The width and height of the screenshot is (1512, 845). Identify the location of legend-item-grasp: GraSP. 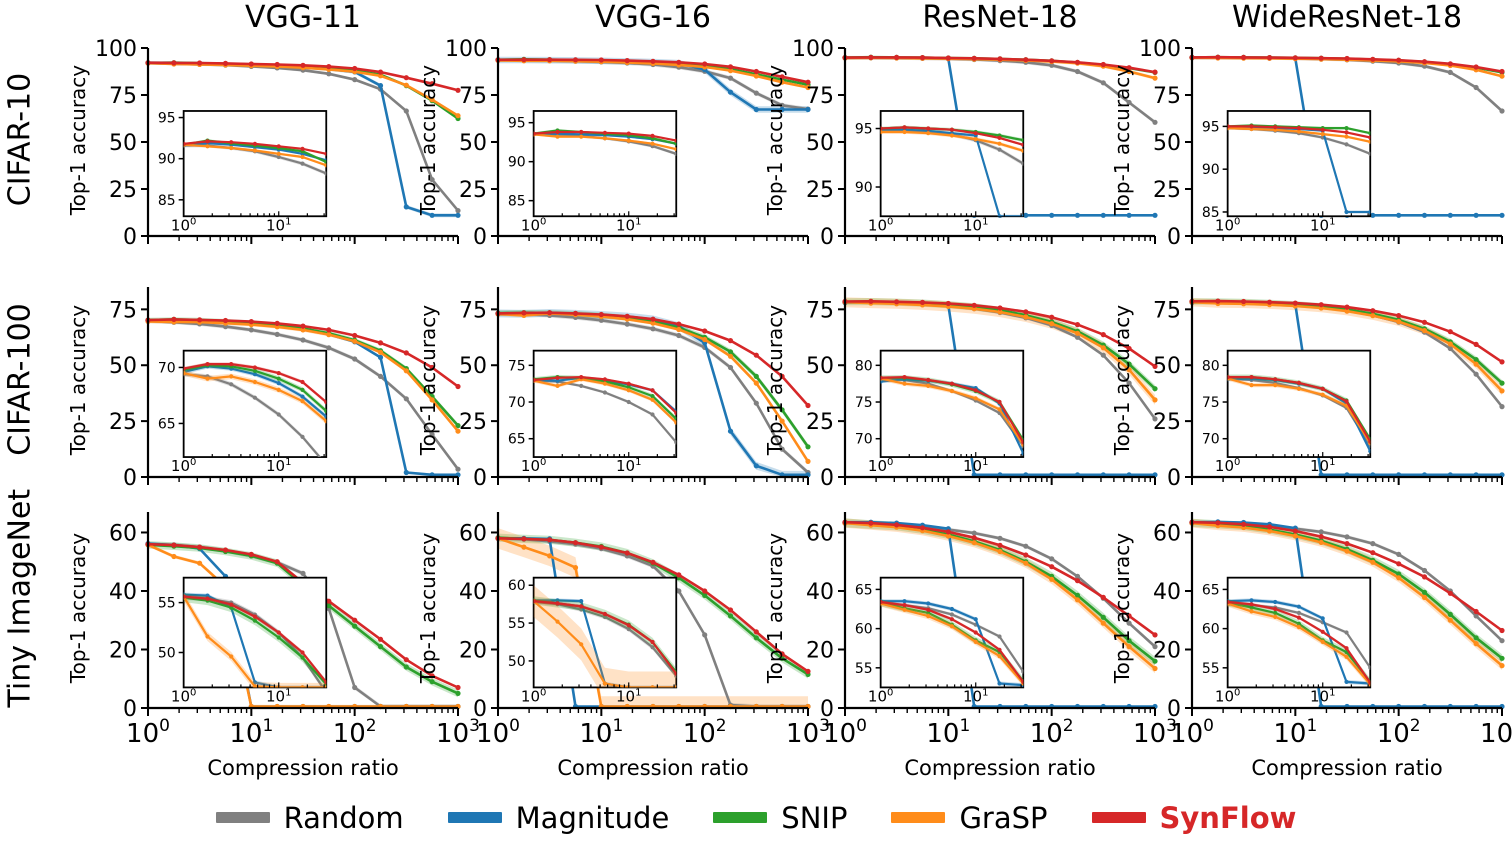
(969, 817).